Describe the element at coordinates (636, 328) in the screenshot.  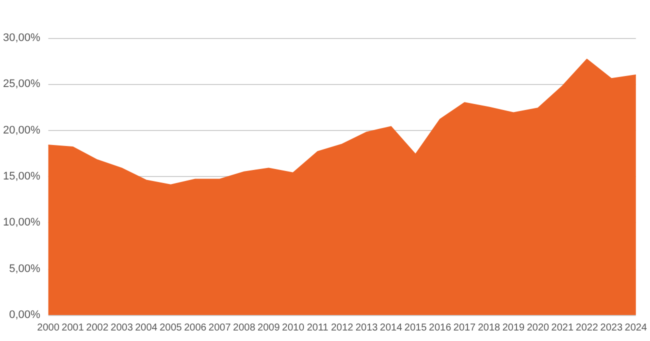
I see `x-tick-label: 2024` at that location.